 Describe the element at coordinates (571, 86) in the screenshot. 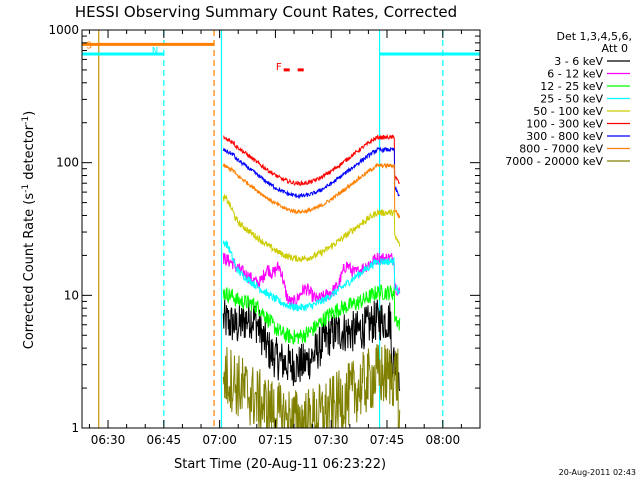

I see `legend-label-2: 12 - 25 keV` at that location.